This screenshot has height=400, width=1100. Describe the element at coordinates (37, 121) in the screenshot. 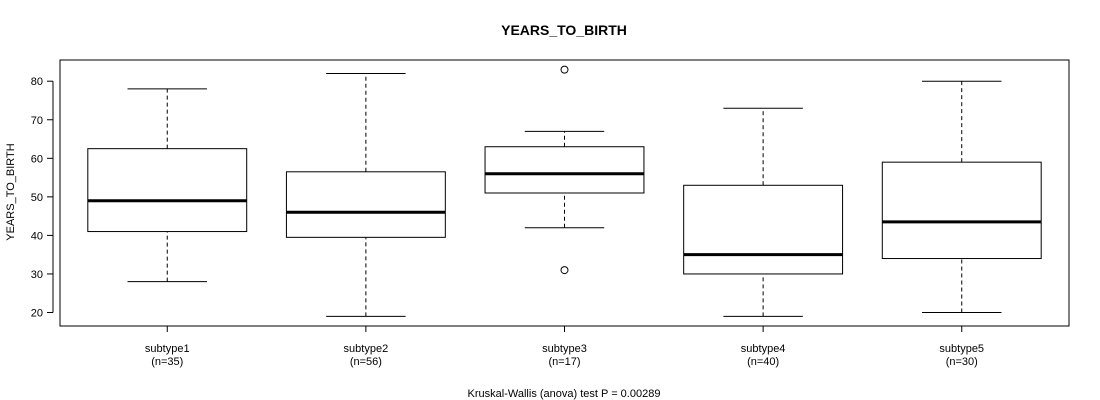

I see `y-tick-label: 70` at that location.